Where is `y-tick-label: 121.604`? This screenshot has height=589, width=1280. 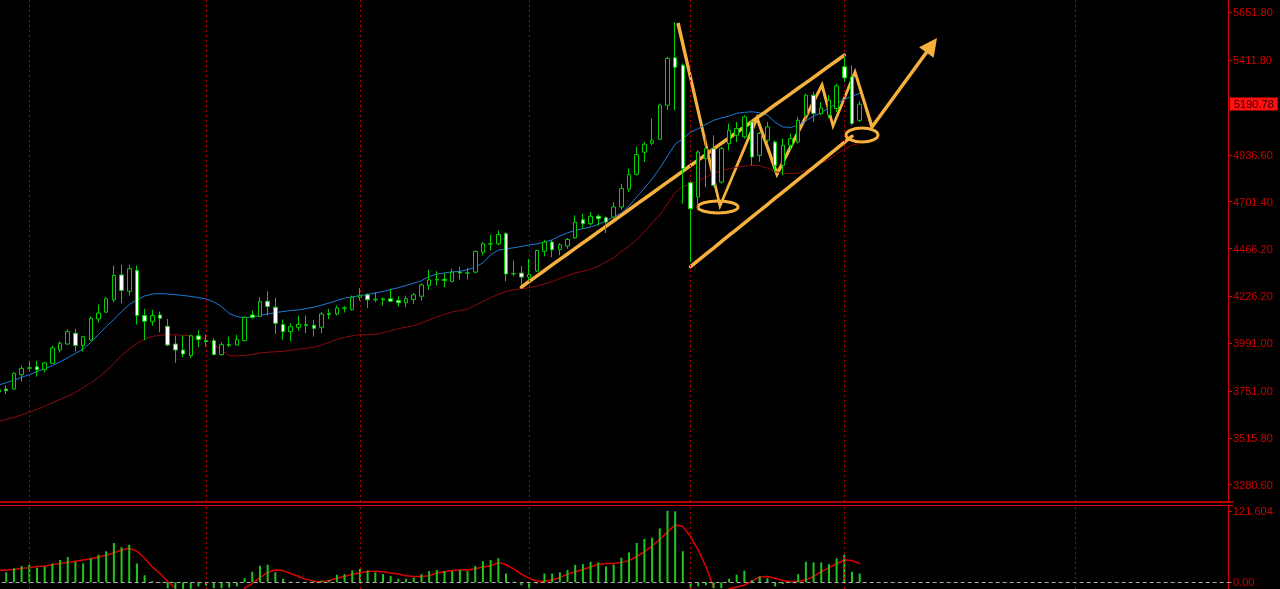
y-tick-label: 121.604 is located at coordinates (1253, 510).